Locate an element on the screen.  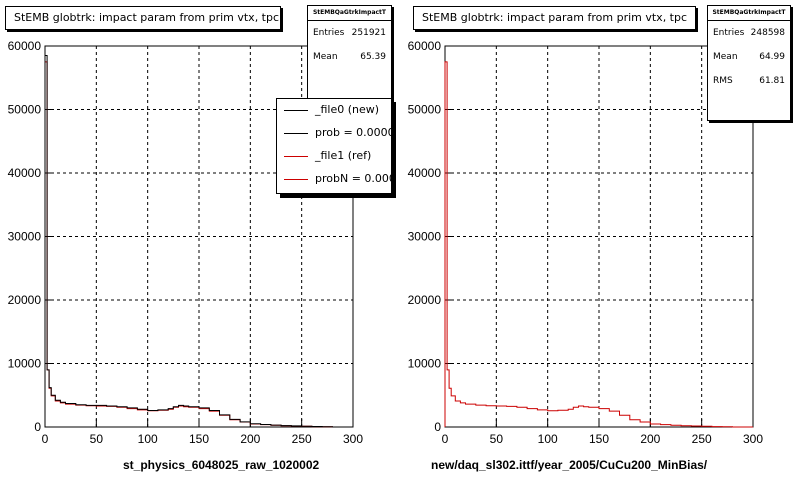
right-rms-label: RMS is located at coordinates (723, 81).